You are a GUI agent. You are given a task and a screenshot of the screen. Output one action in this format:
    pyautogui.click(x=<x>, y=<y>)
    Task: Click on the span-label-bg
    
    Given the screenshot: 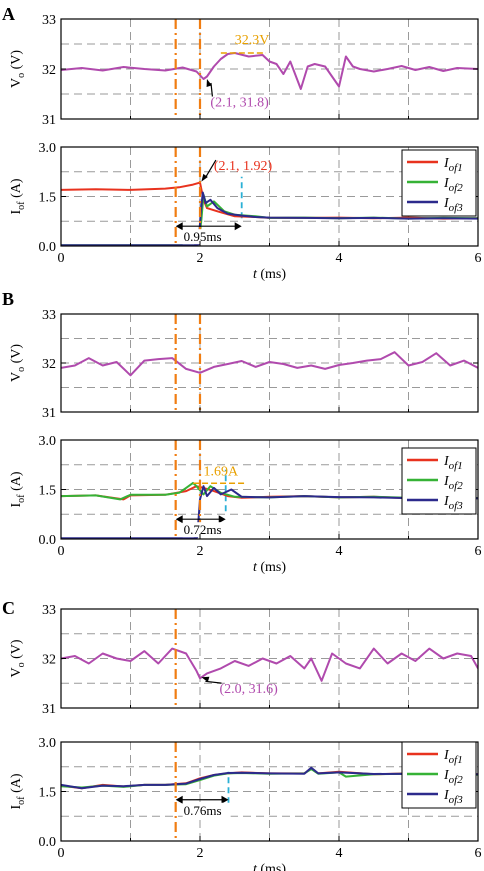 What is the action you would take?
    pyautogui.click(x=206, y=810)
    